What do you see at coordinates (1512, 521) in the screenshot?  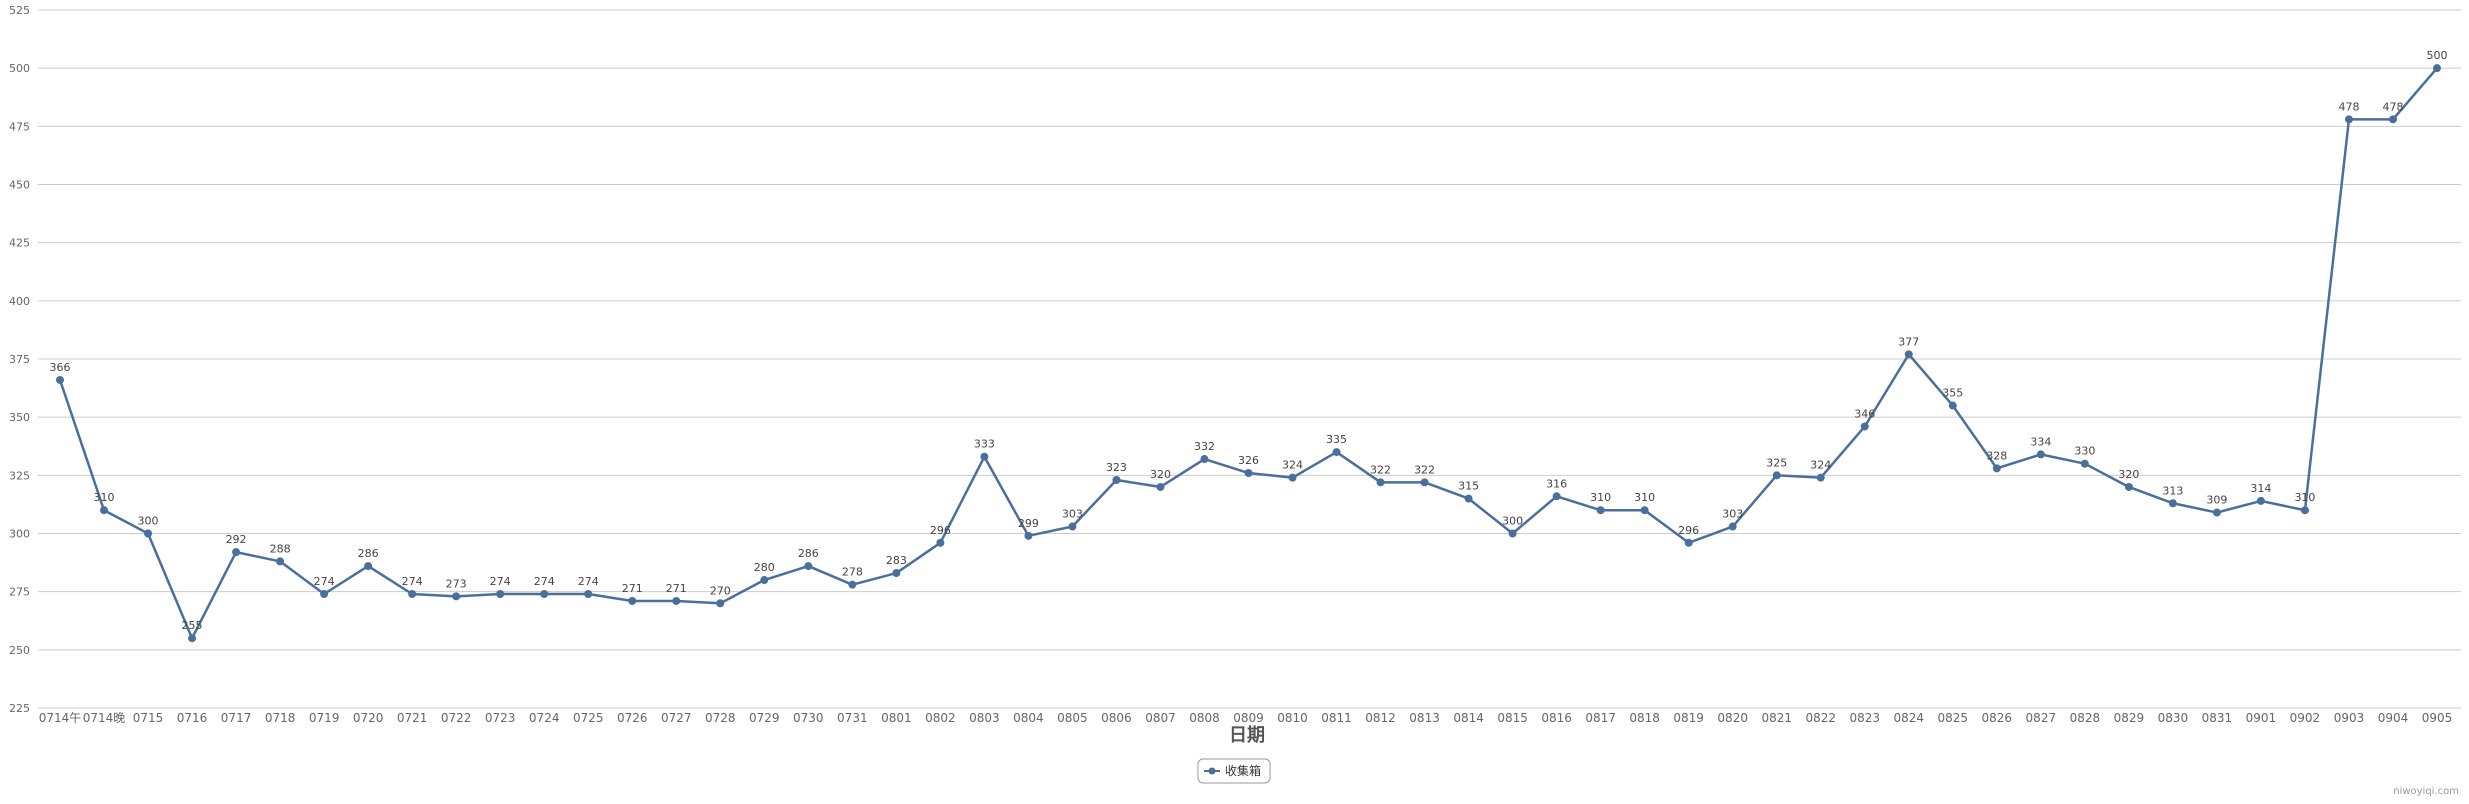 I see `data-label: 300` at bounding box center [1512, 521].